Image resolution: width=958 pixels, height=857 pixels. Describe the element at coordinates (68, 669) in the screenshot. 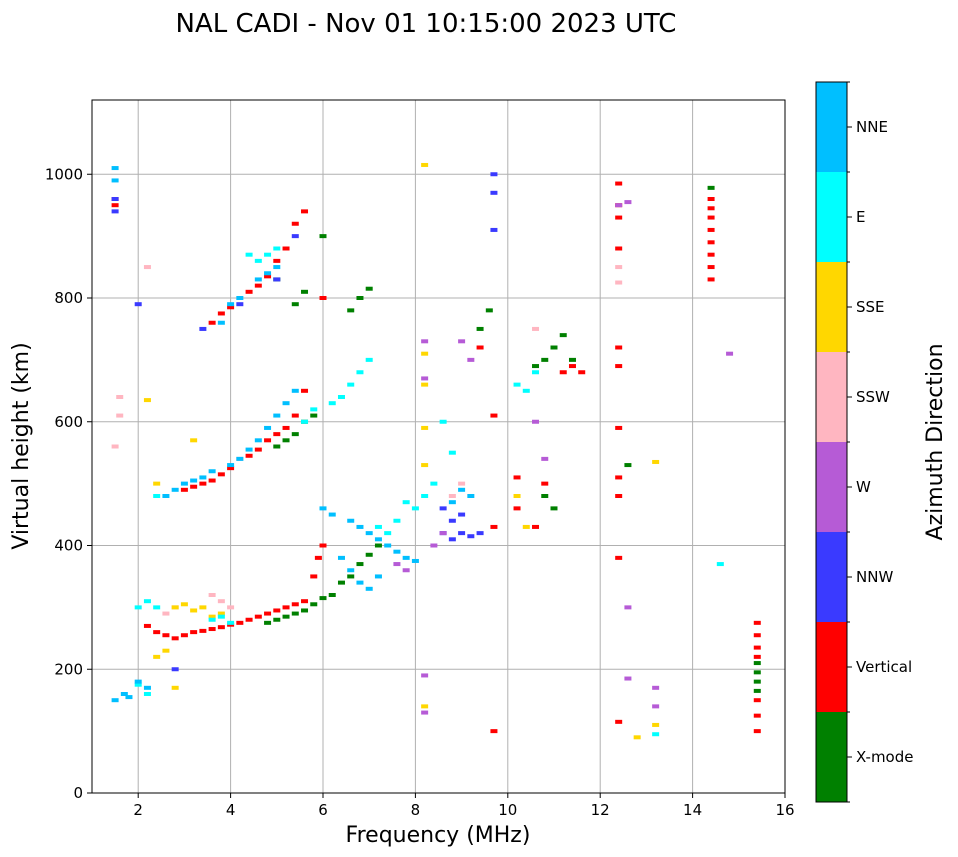

I see `y-tick-label: 200` at that location.